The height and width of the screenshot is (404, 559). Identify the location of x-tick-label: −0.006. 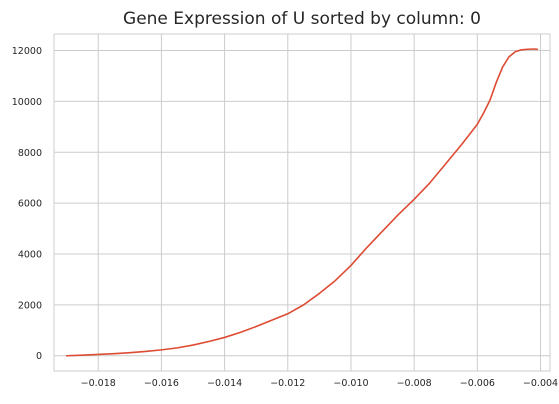
(477, 383).